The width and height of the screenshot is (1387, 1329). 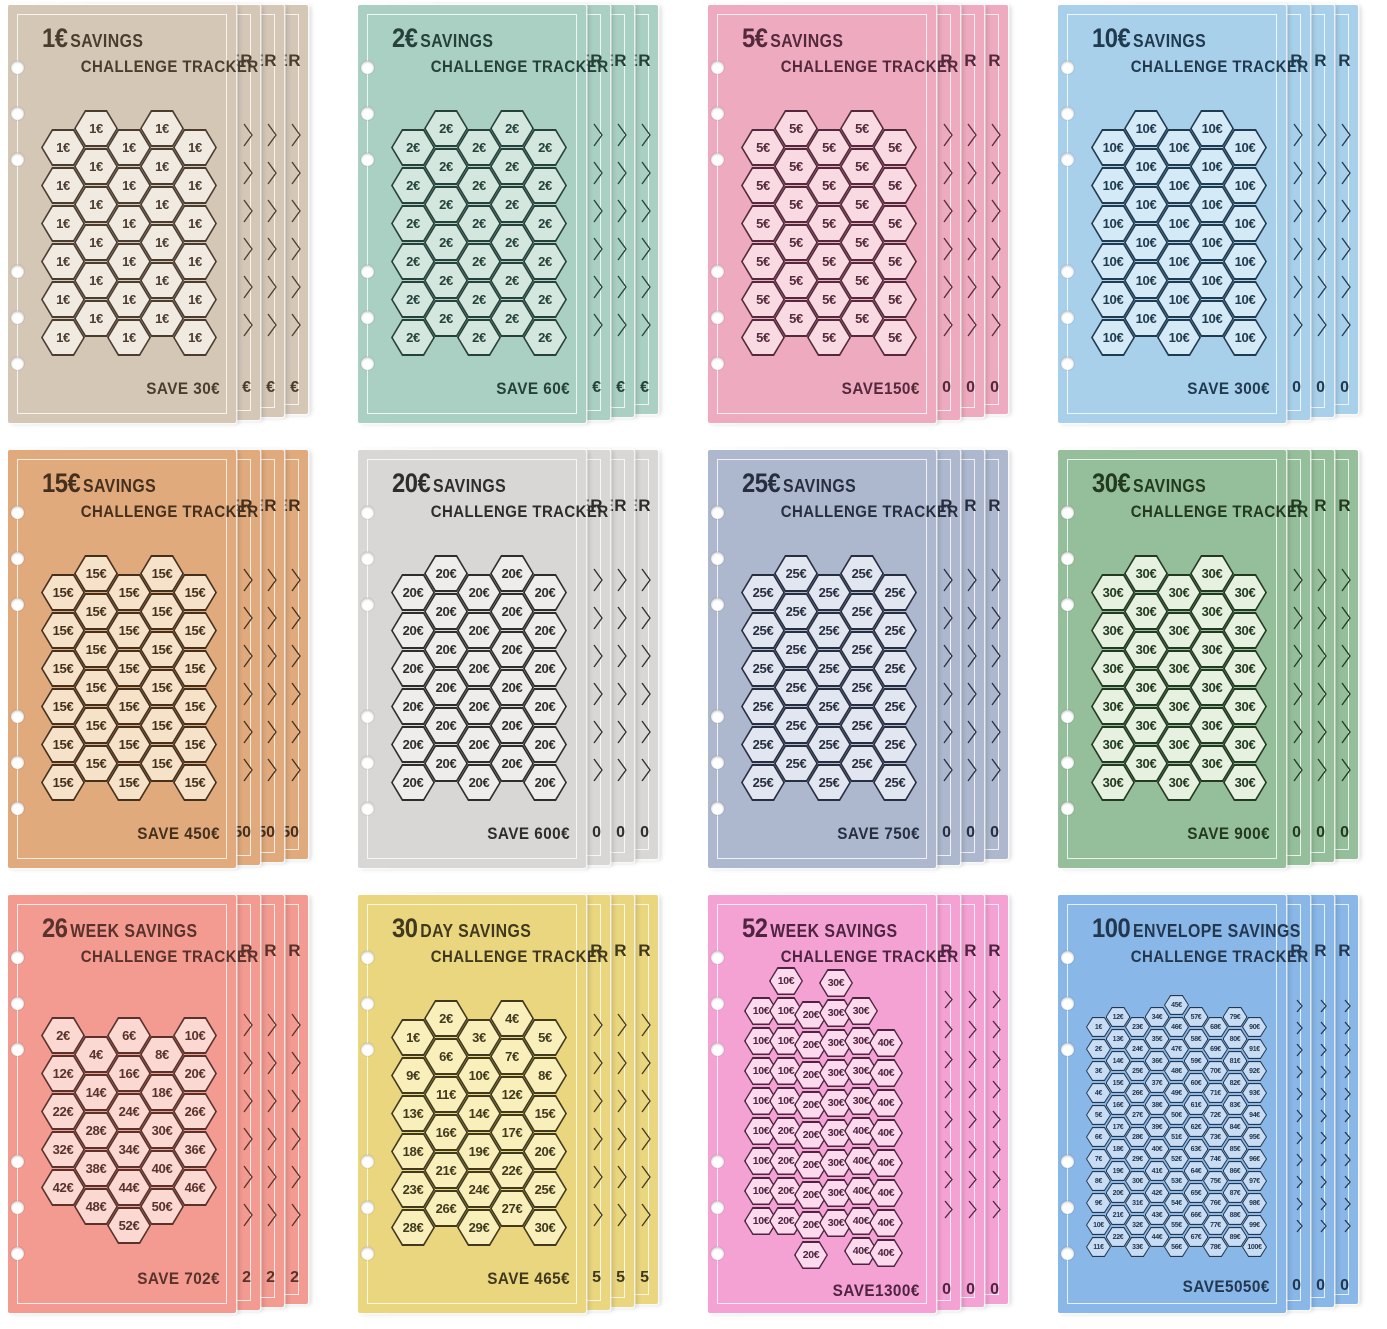 I want to click on hex-value: 24€, so click(x=1137, y=1049).